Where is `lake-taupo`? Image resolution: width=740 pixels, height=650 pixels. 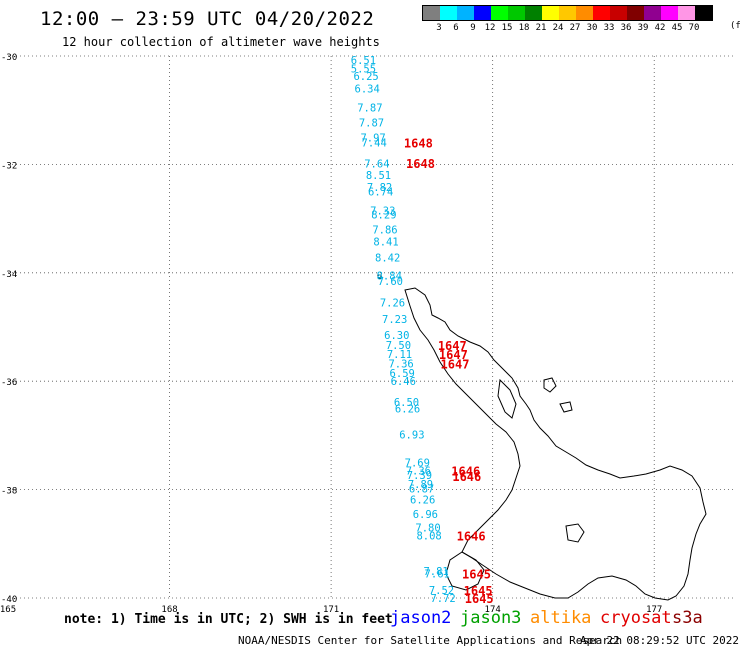
lake-taupo is located at coordinates (575, 533).